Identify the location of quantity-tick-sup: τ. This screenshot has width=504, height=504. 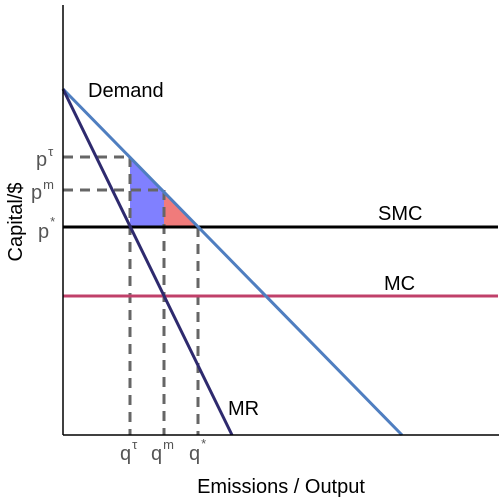
(135, 444).